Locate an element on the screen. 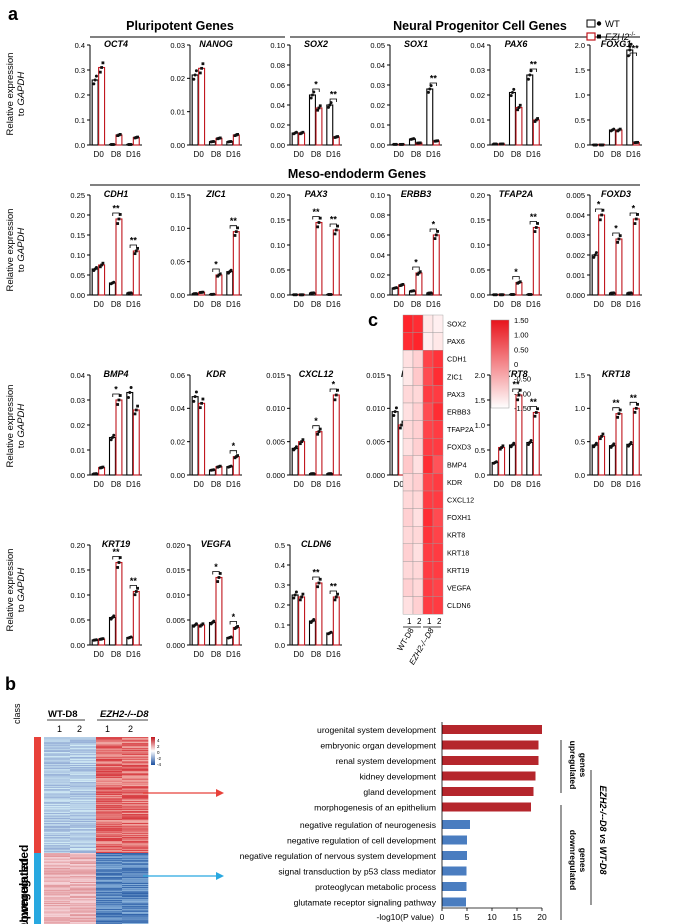  heatmap-c-gene-label: TFAP2A is located at coordinates (460, 429).